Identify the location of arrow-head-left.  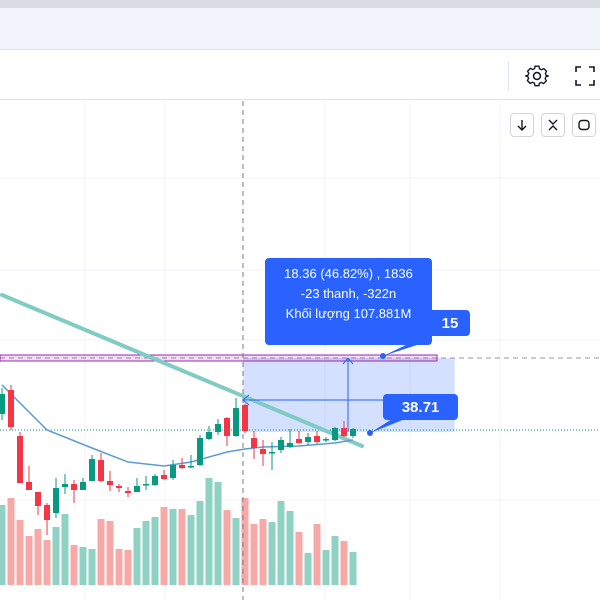
(246, 400).